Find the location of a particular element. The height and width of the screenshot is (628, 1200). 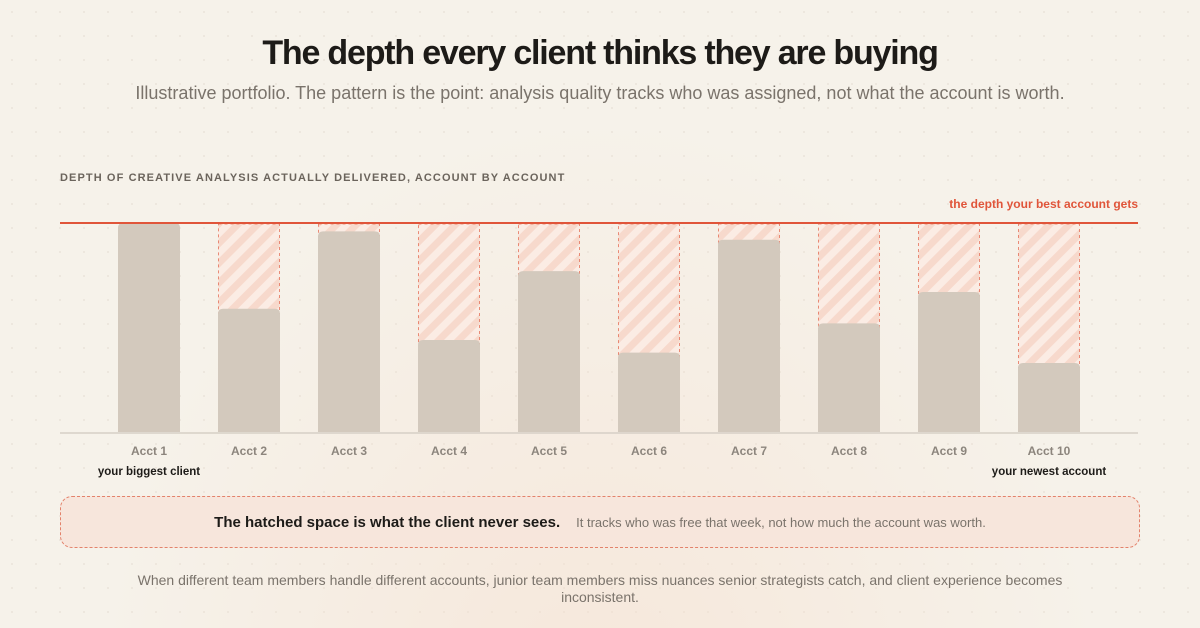

x-tick-label: Acct 9 is located at coordinates (949, 451).